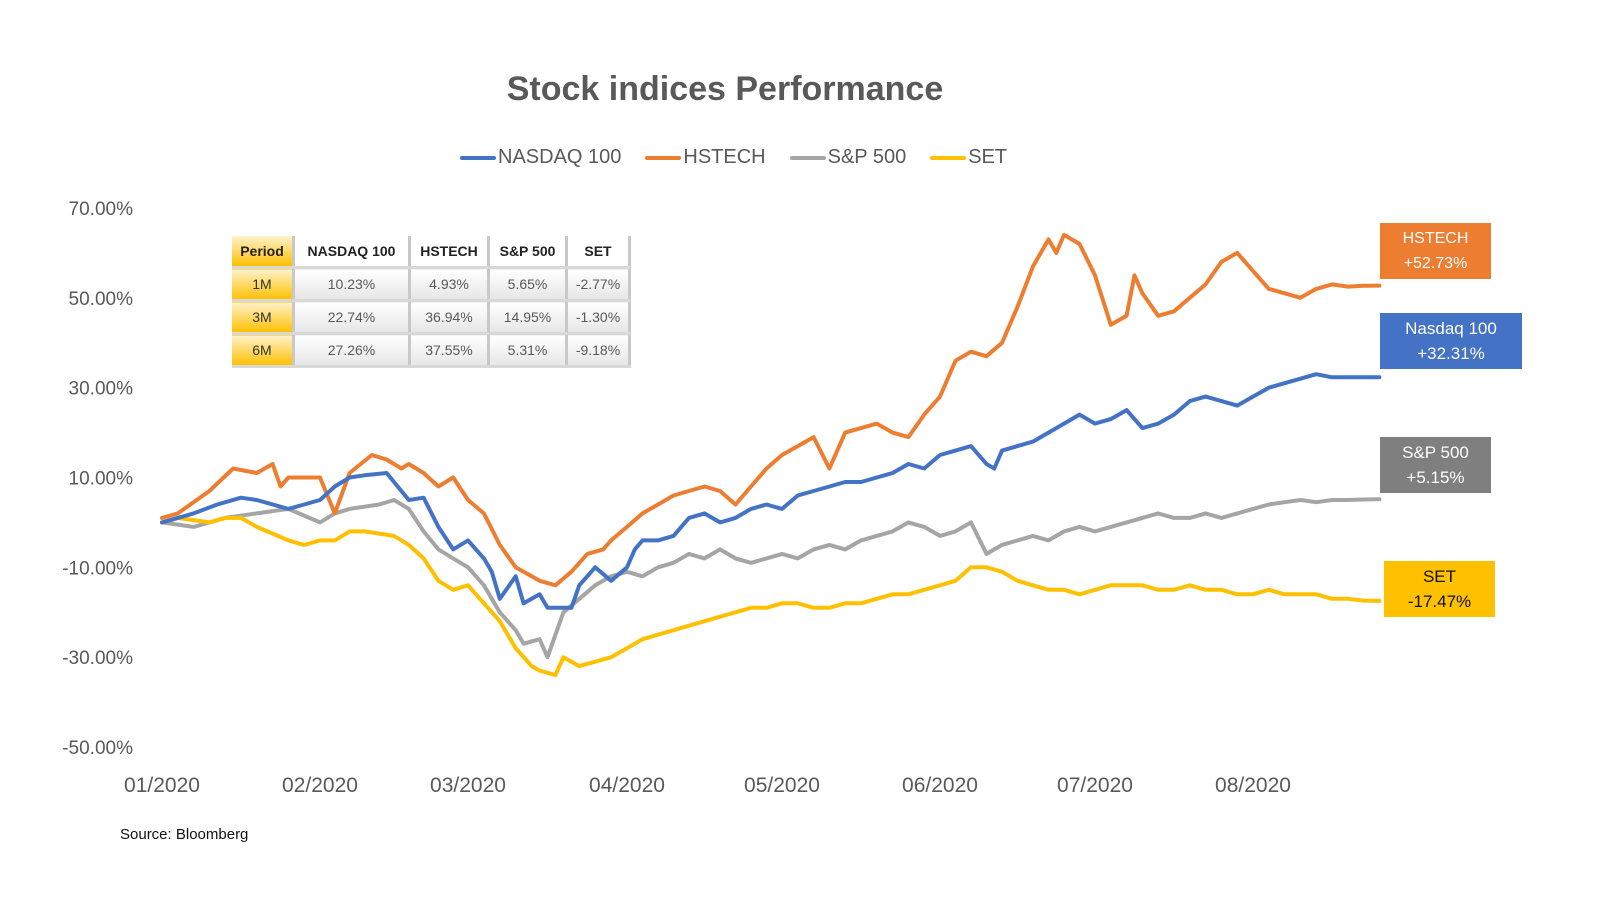 The height and width of the screenshot is (897, 1606). What do you see at coordinates (1435, 251) in the screenshot?
I see `end-label-hstech: HSTECH +52.73%` at bounding box center [1435, 251].